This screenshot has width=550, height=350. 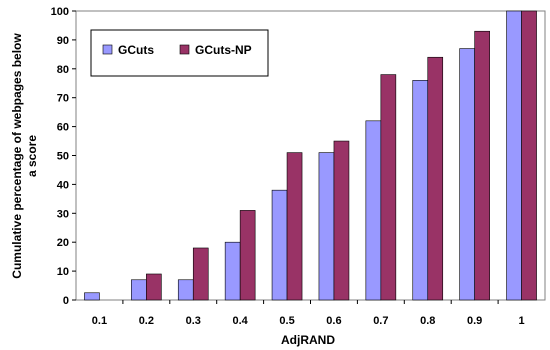 I want to click on x-tick-label: 0.8, so click(x=427, y=321).